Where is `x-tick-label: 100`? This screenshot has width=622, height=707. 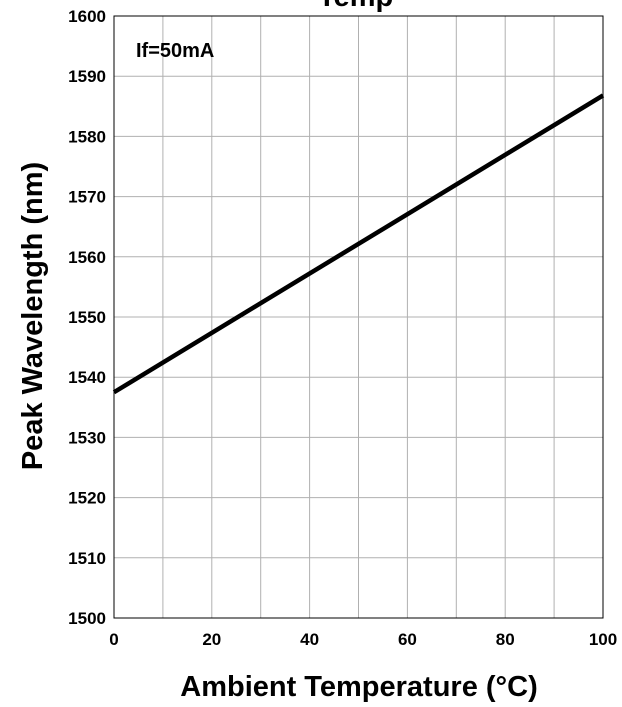
x-tick-label: 100 is located at coordinates (603, 639).